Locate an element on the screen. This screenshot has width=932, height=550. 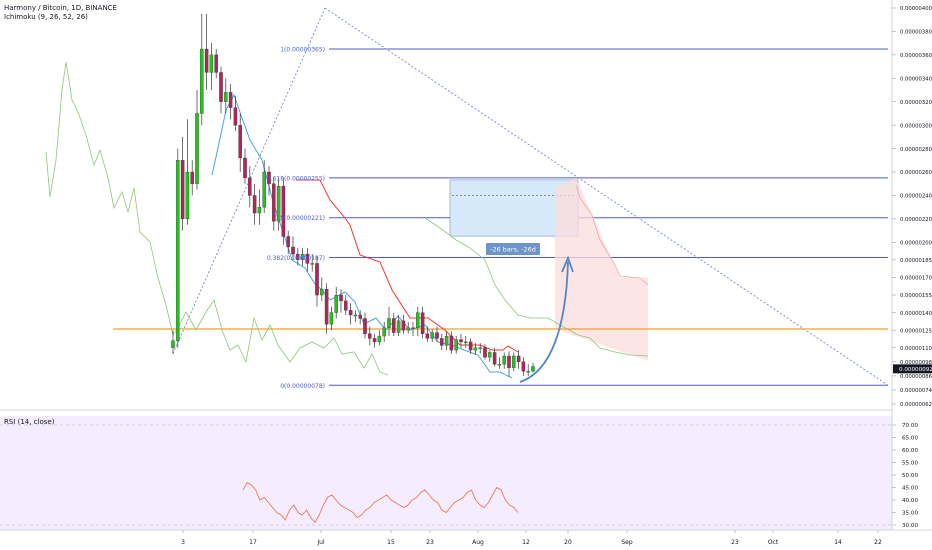
time-tick-label: 17 is located at coordinates (253, 542).